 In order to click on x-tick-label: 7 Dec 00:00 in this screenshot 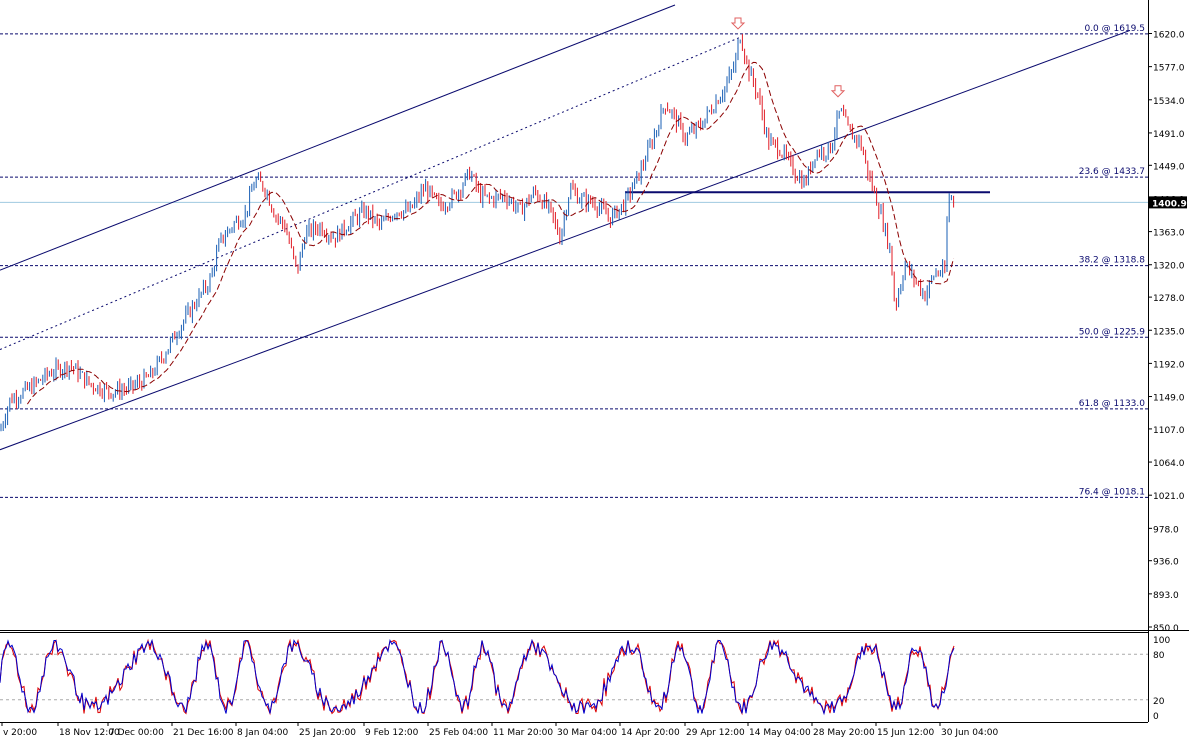, I will do `click(136, 733)`.